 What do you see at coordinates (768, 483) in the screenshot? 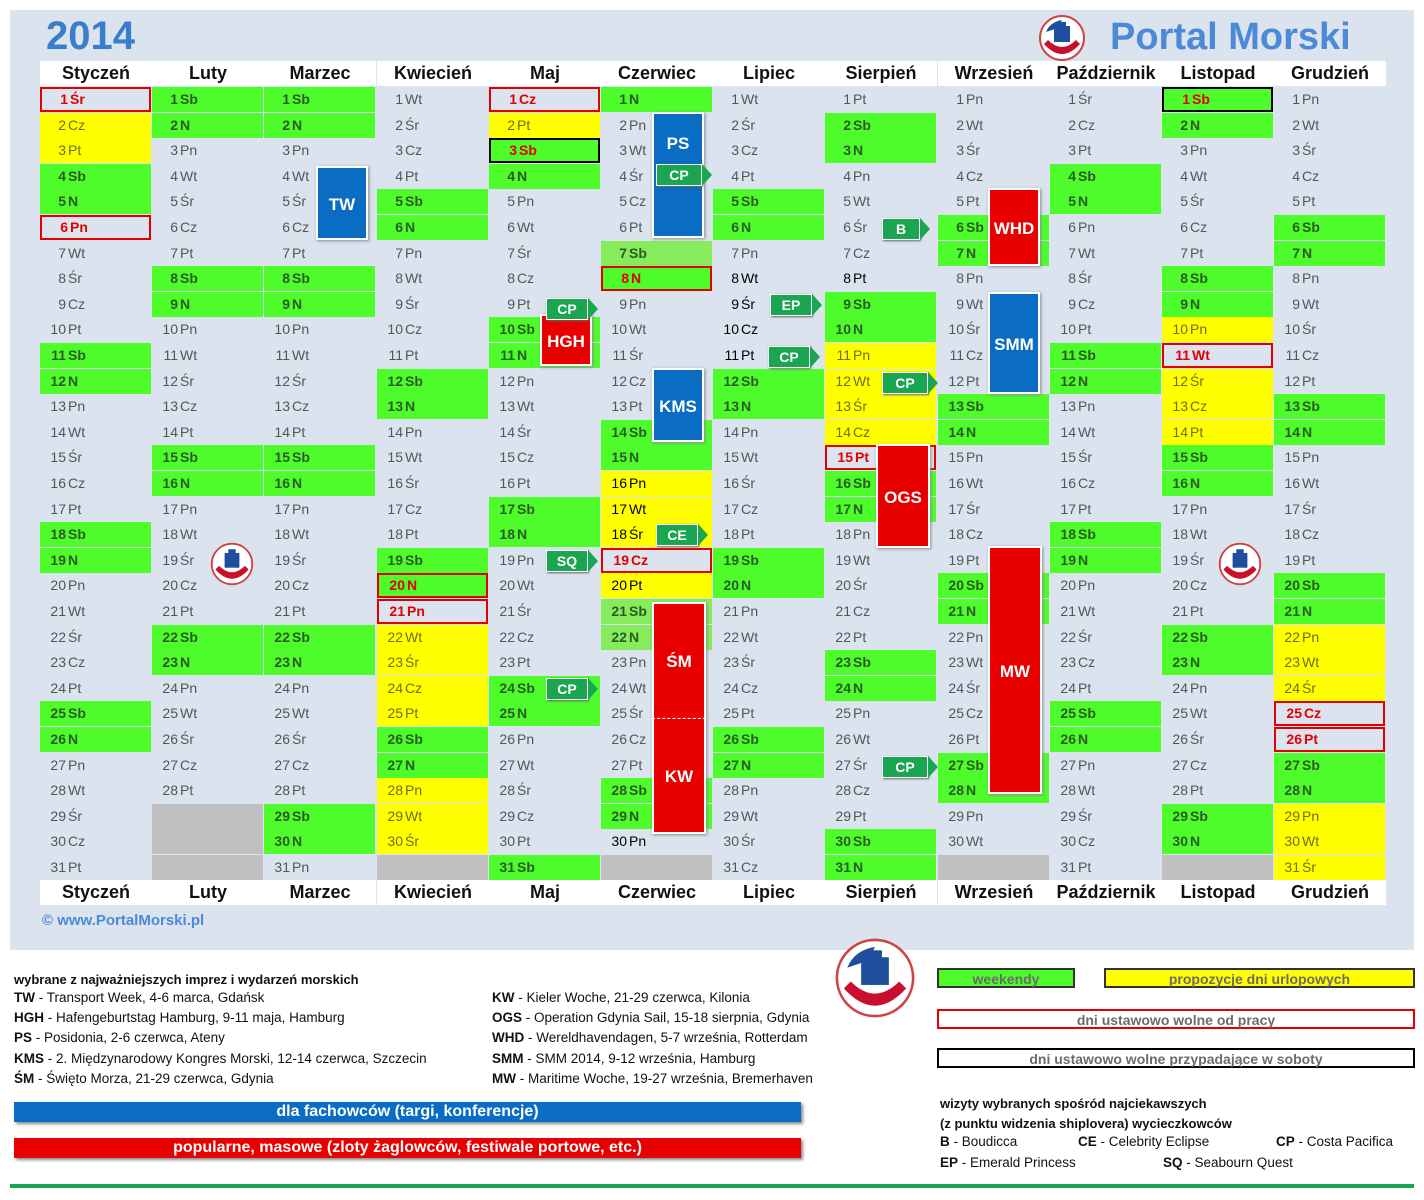
I see `day-cell: 16 Śr` at bounding box center [768, 483].